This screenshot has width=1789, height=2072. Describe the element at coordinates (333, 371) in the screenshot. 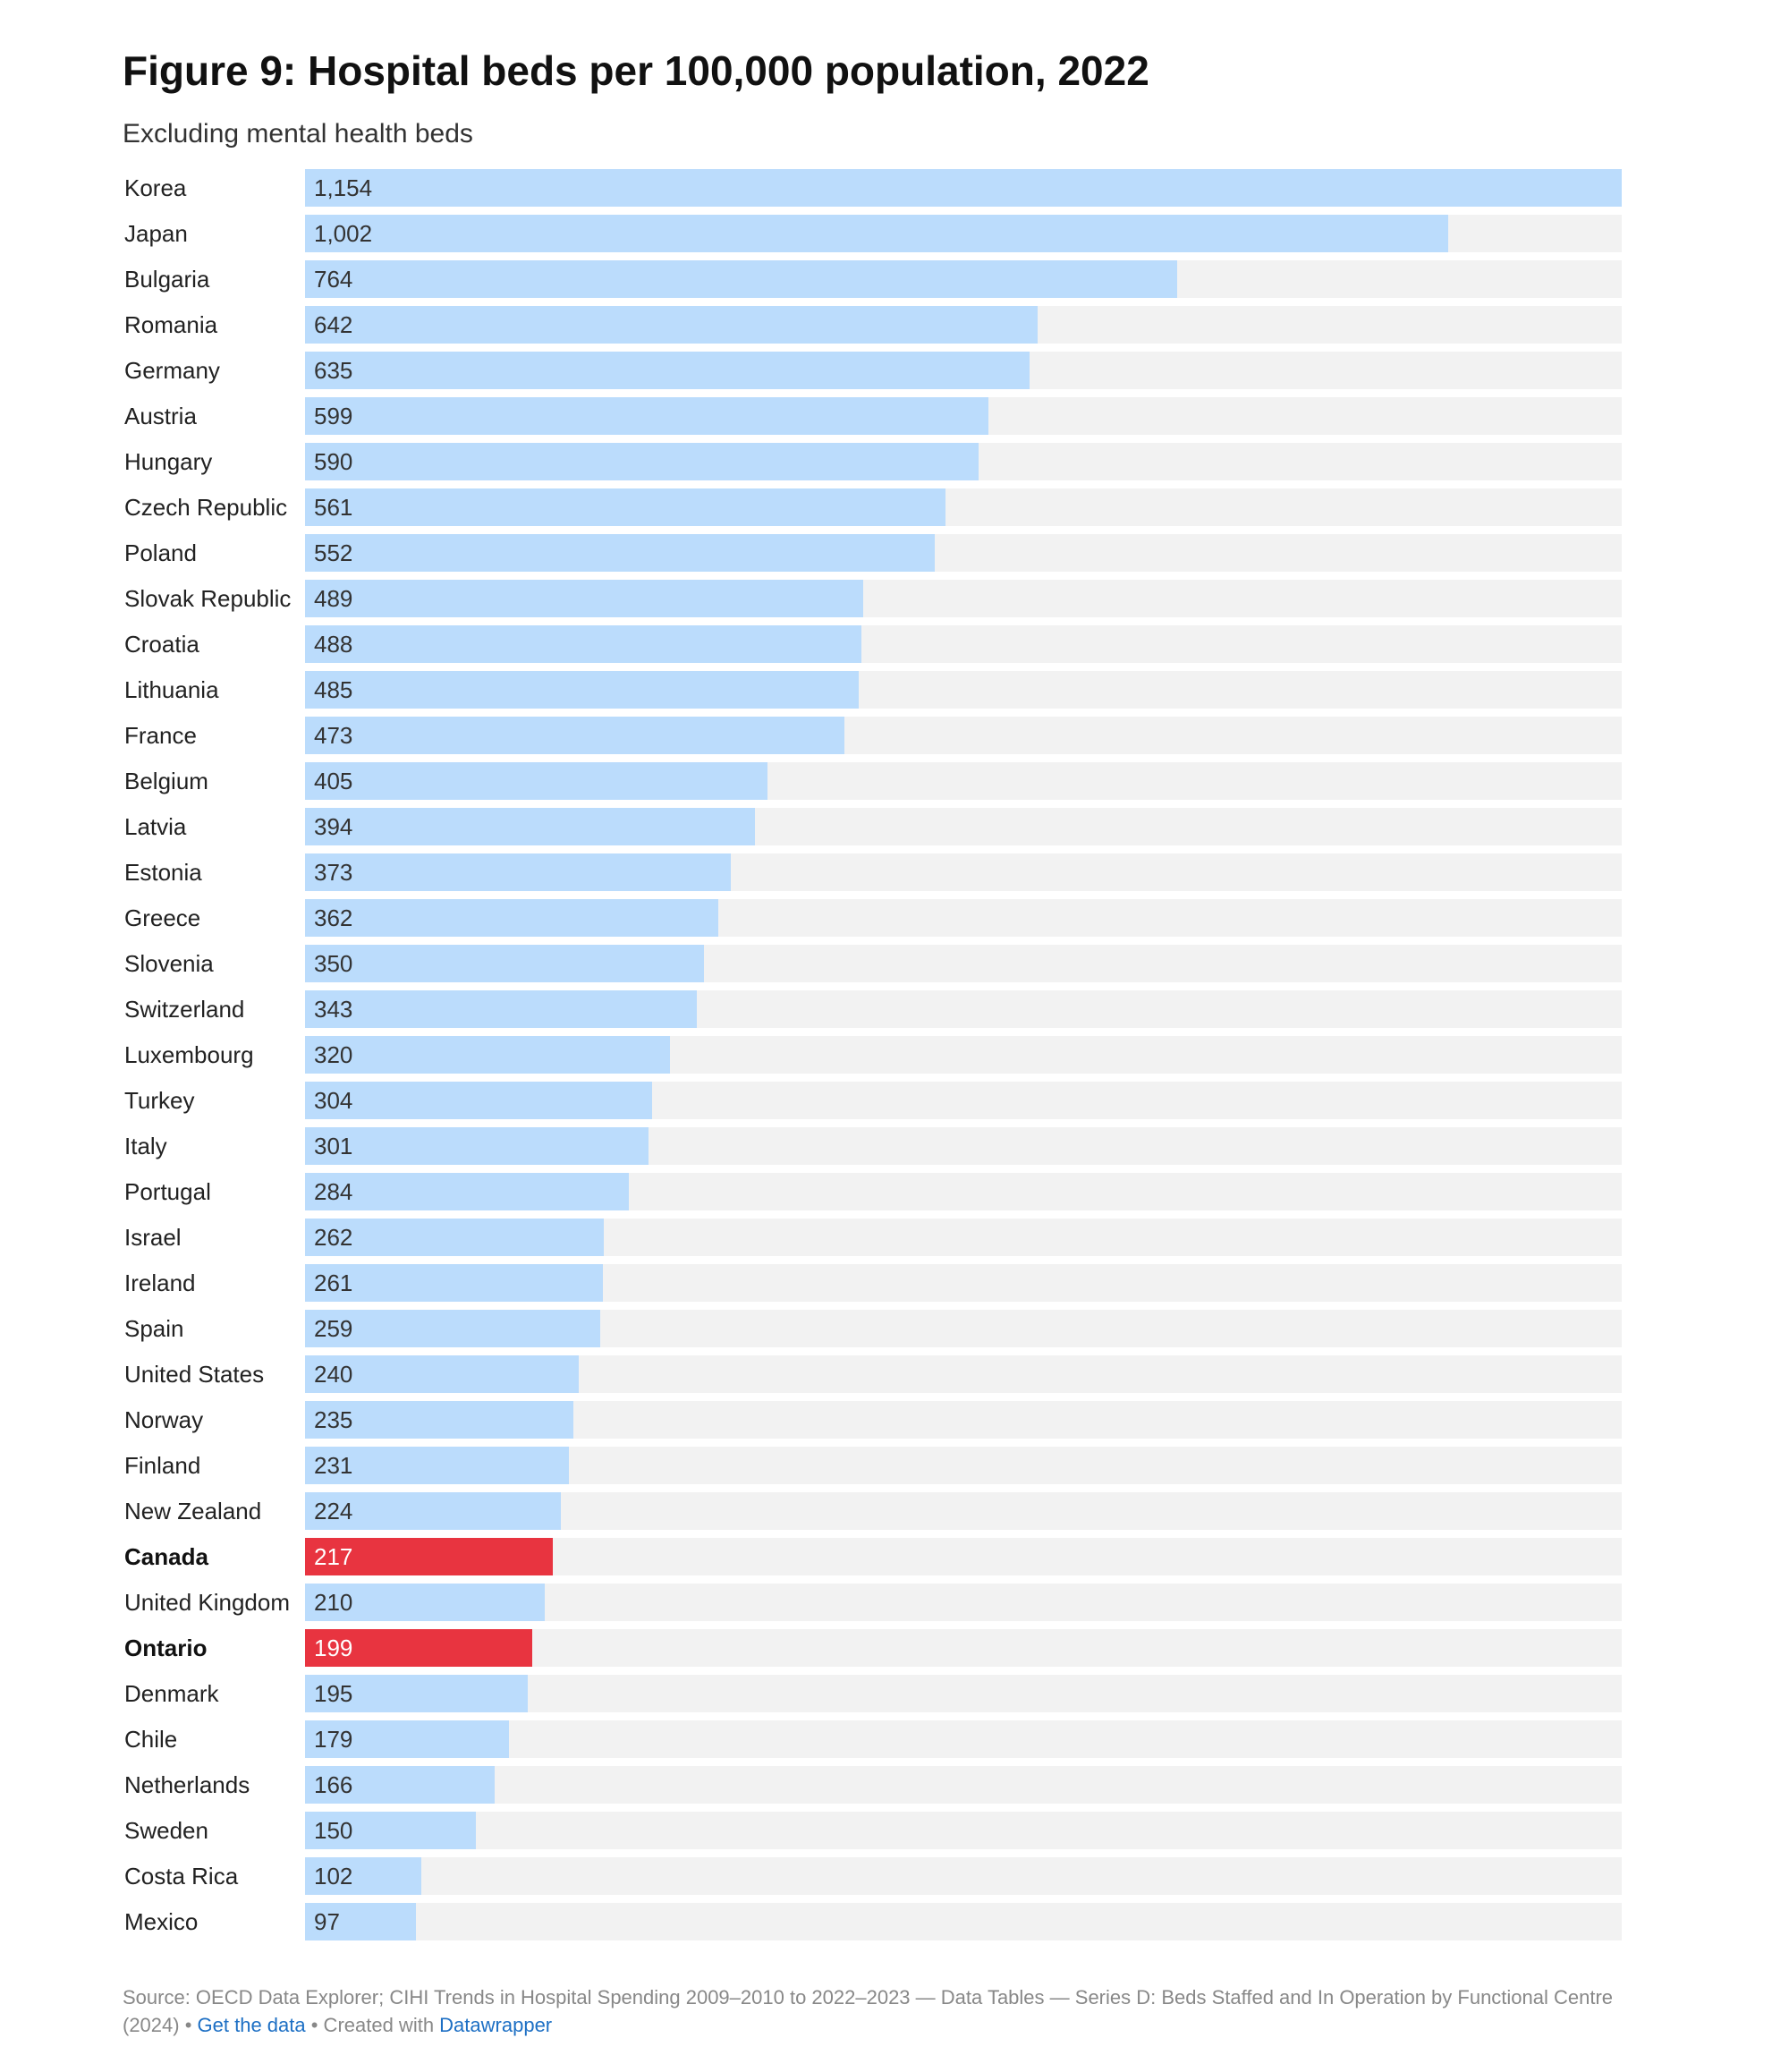

I see `bar-value-label: 635` at that location.